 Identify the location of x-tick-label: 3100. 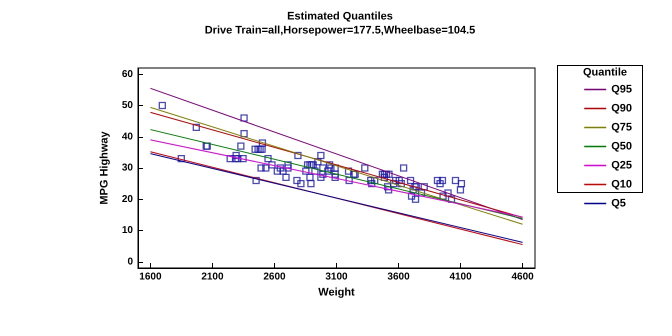
(336, 277).